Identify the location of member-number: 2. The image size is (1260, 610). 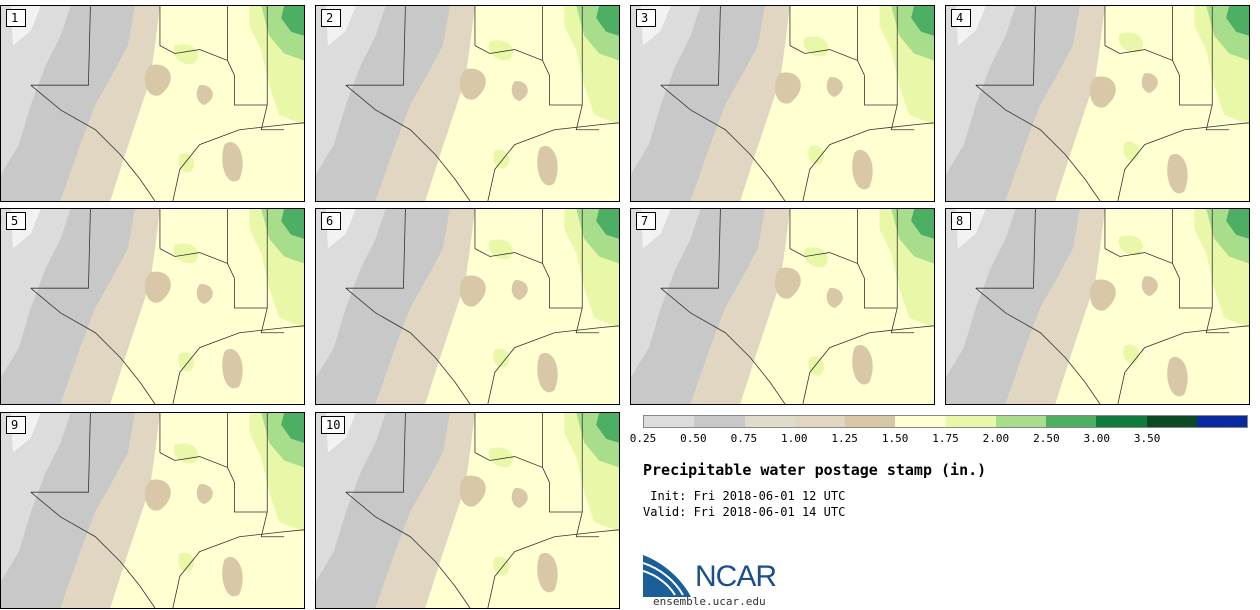
(331, 18).